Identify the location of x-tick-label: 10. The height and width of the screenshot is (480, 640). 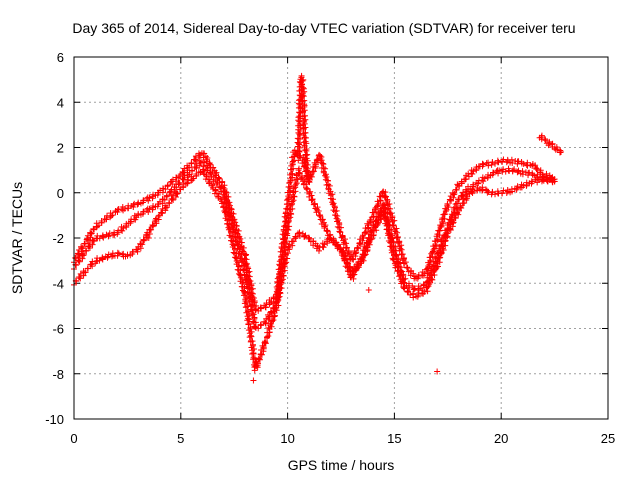
(287, 438).